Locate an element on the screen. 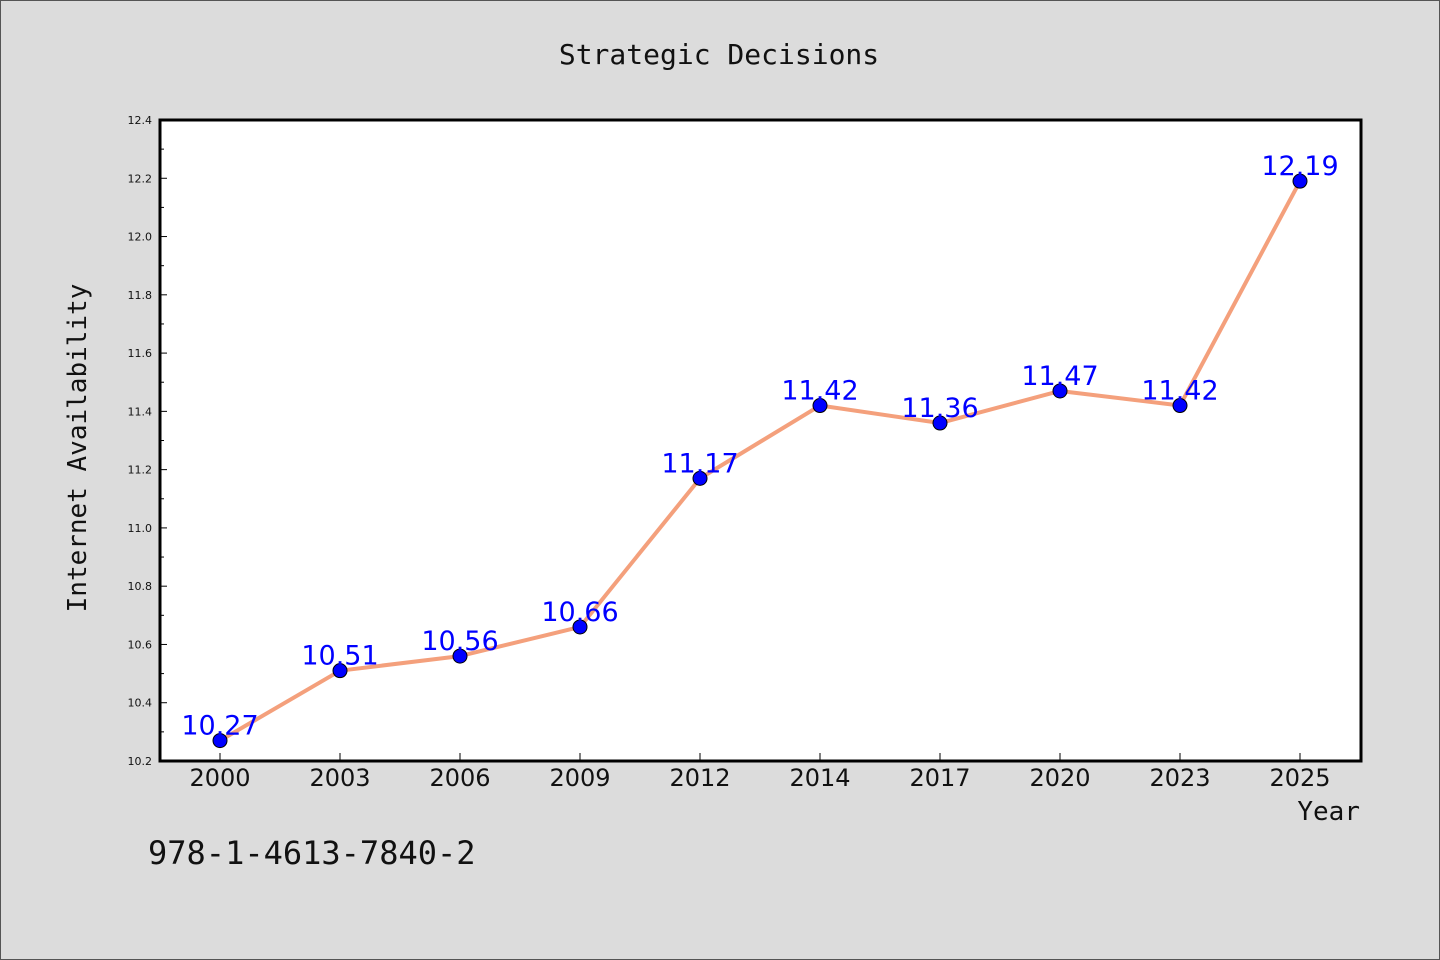 This screenshot has width=1440, height=960. data-label: 10.66 is located at coordinates (579, 612).